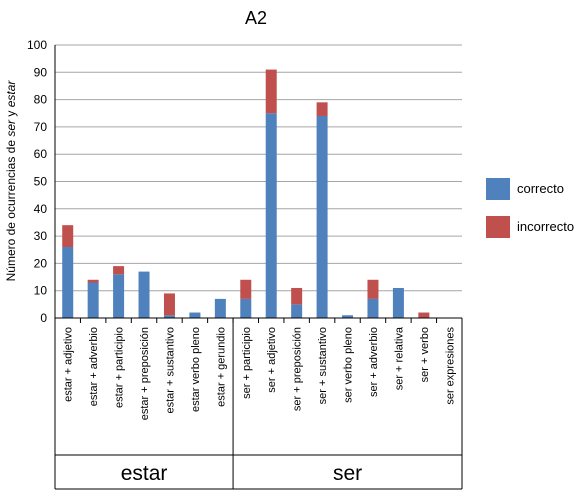 Image resolution: width=588 pixels, height=493 pixels. Describe the element at coordinates (425, 354) in the screenshot. I see `category-label: ser + verbo` at that location.